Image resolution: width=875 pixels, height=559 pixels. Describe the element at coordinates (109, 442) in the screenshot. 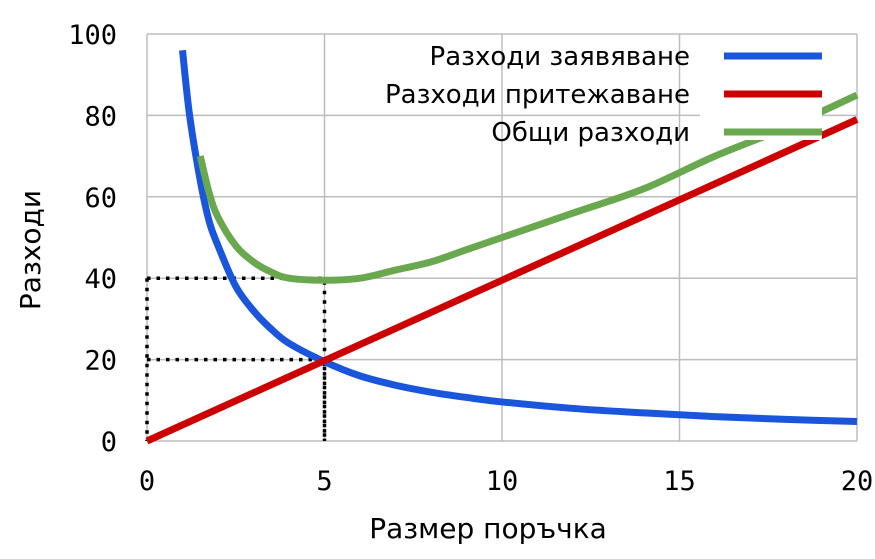

I see `y-tick-label-0: 0` at that location.